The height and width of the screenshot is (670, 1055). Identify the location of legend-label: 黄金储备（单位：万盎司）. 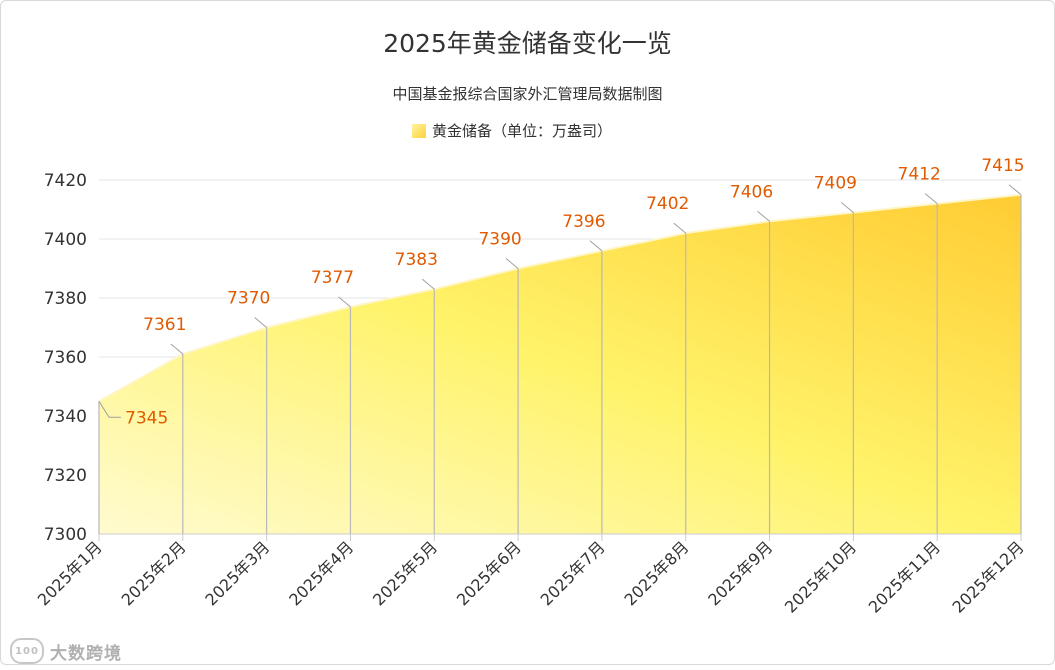
(522, 131).